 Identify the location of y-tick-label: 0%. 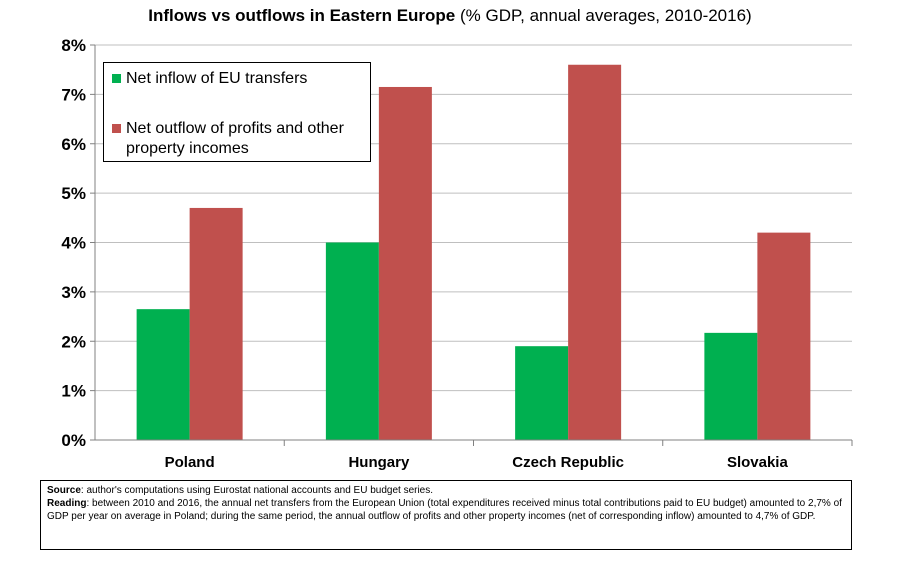
(73, 440).